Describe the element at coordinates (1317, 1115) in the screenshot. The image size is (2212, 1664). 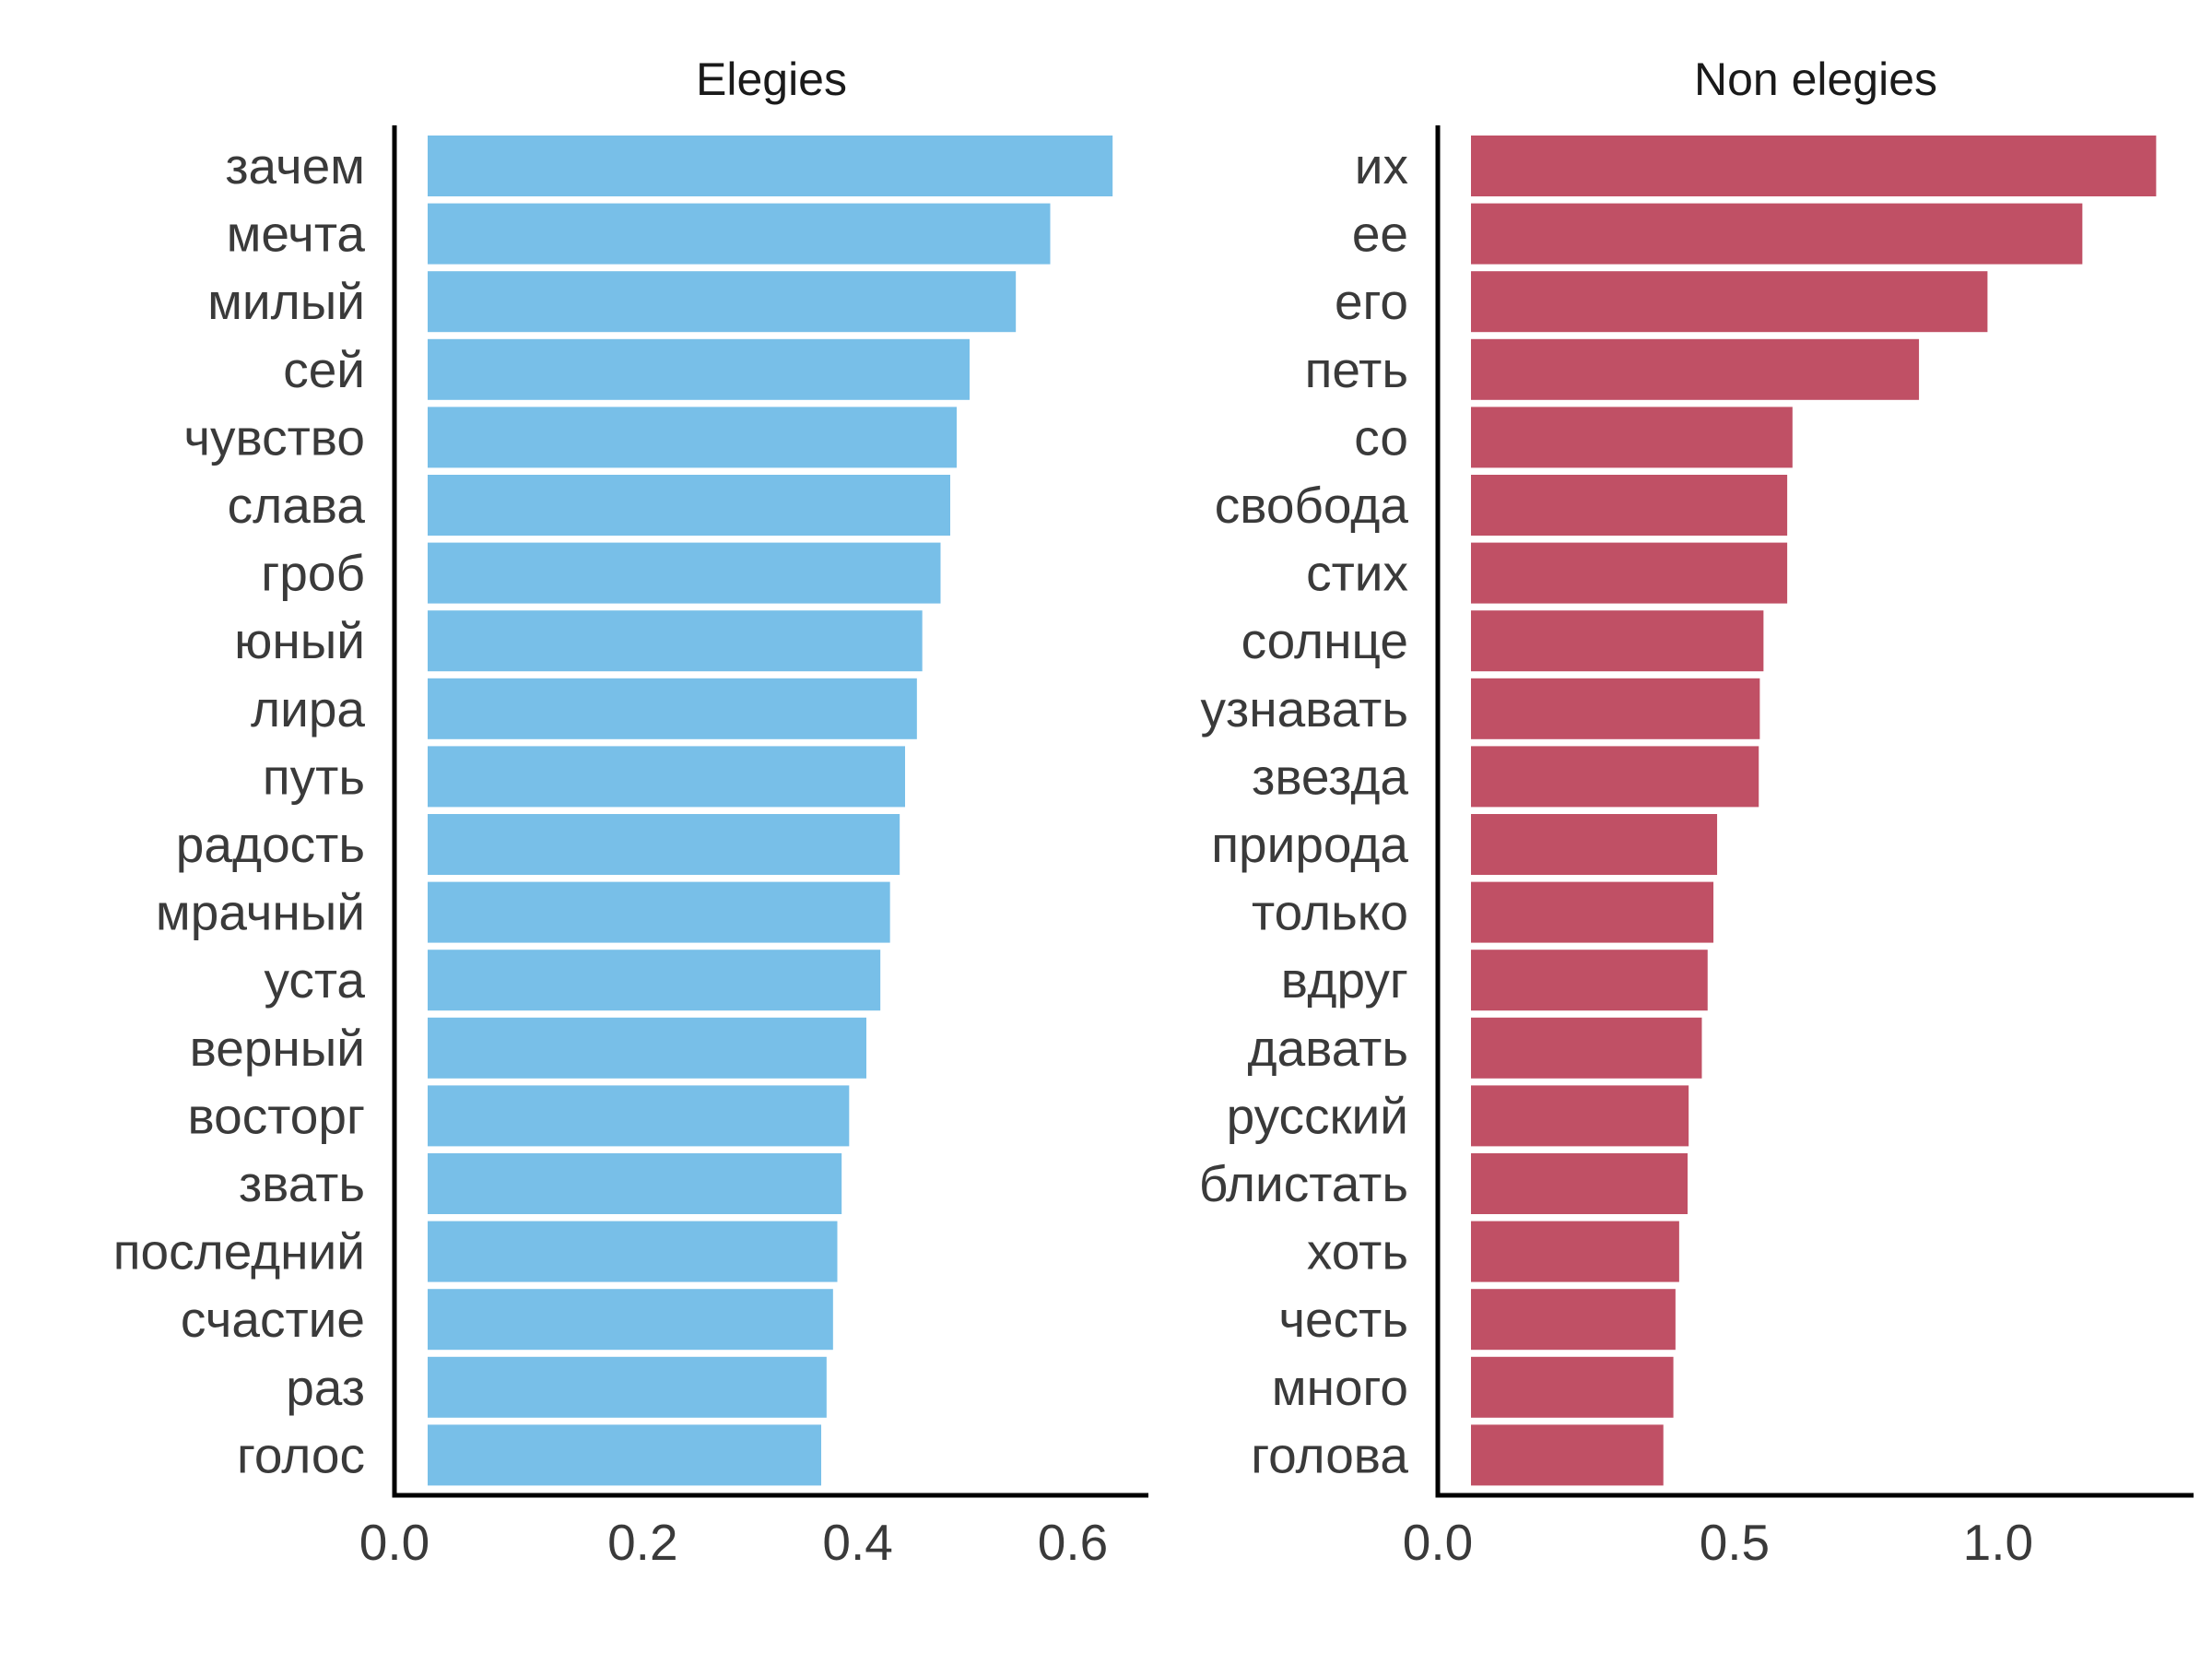
I see `category-label-non-elegies-15: русский` at that location.